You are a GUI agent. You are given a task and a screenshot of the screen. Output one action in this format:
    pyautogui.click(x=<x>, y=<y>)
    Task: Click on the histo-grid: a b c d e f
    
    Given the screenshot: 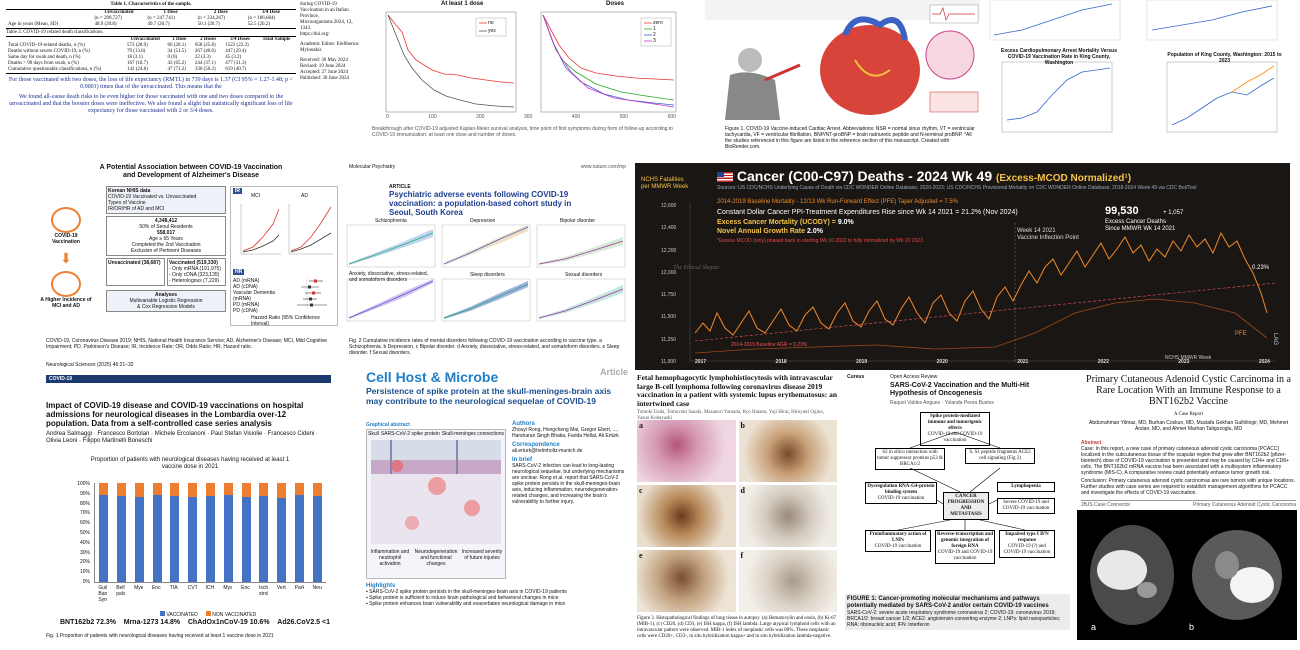 What is the action you would take?
    pyautogui.click(x=737, y=516)
    